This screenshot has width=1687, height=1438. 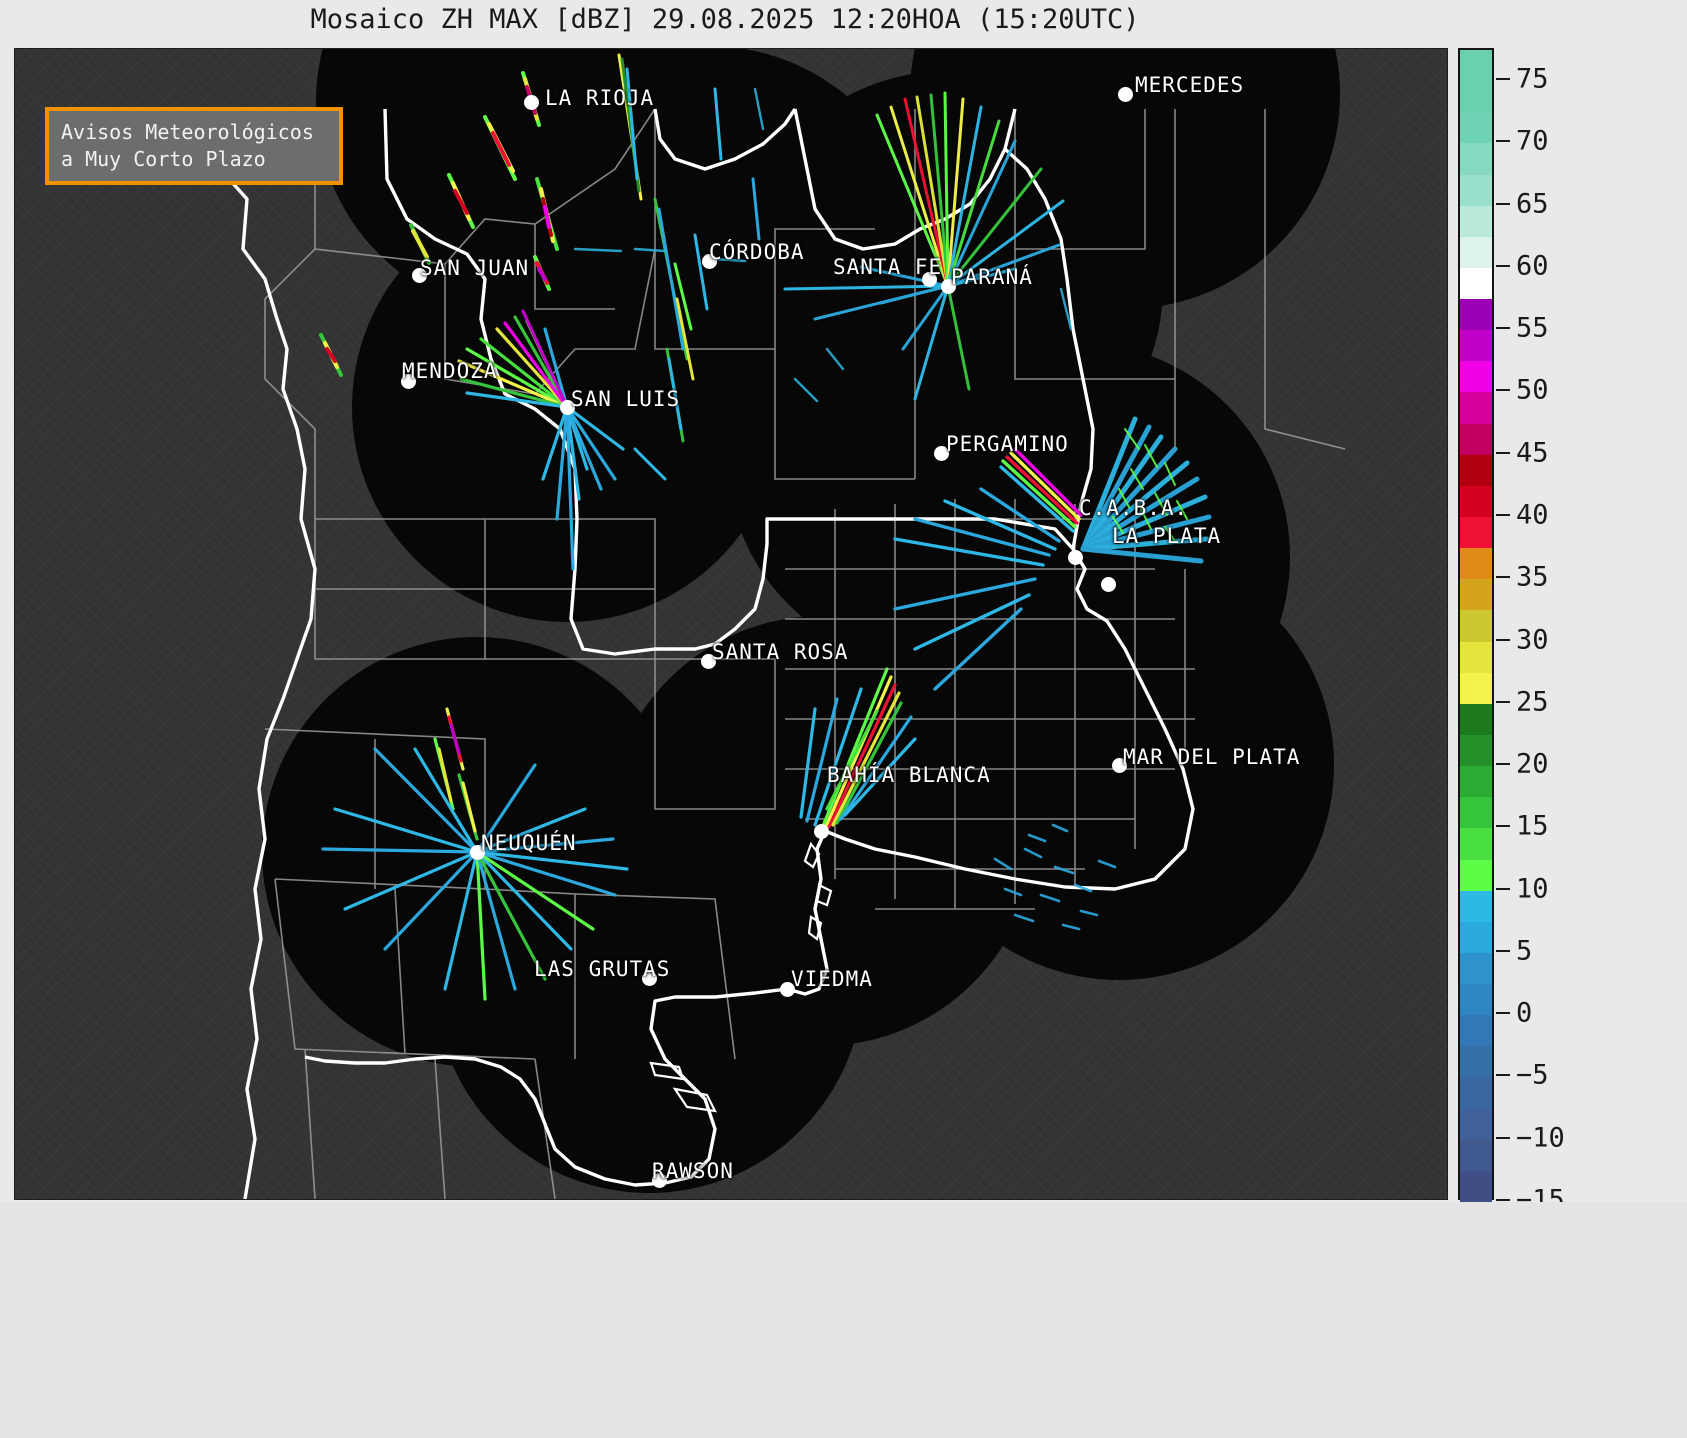 I want to click on city-dot-bah-a-blanca, so click(x=821, y=831).